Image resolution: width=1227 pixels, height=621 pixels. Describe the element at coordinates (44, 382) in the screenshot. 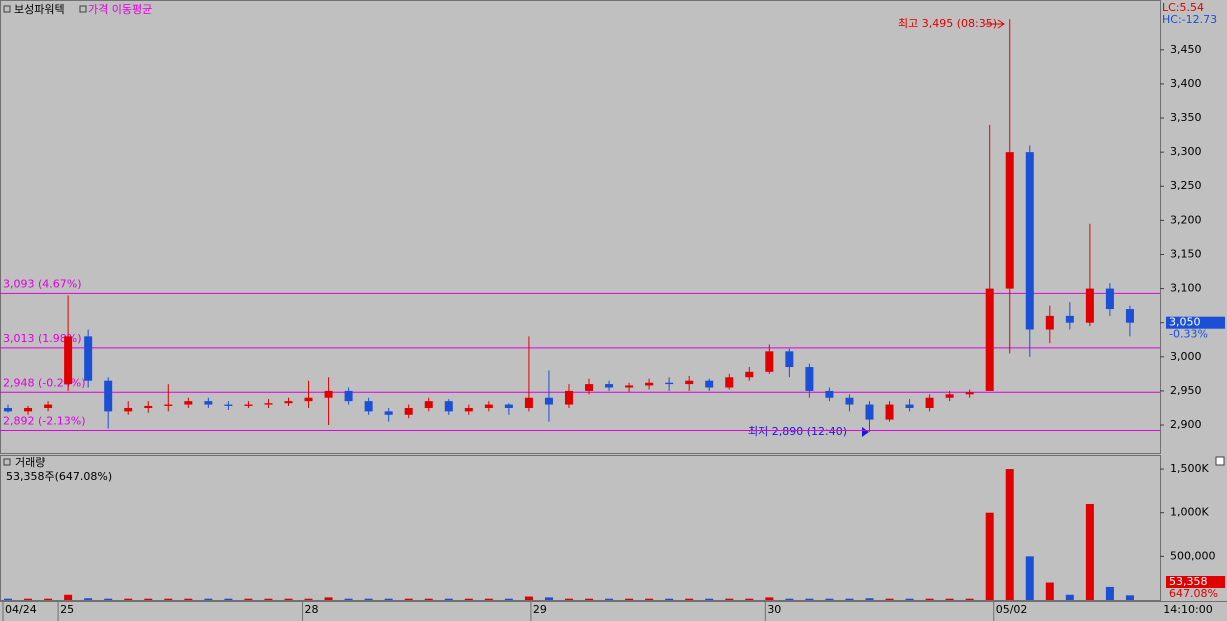

I see `ref-label: 2,948 (-0.24%)` at that location.